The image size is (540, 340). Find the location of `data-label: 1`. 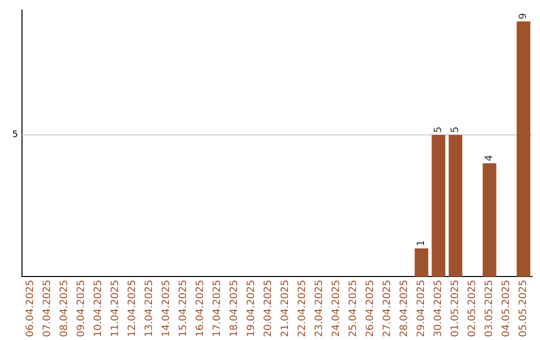

data-label: 1 is located at coordinates (422, 243).